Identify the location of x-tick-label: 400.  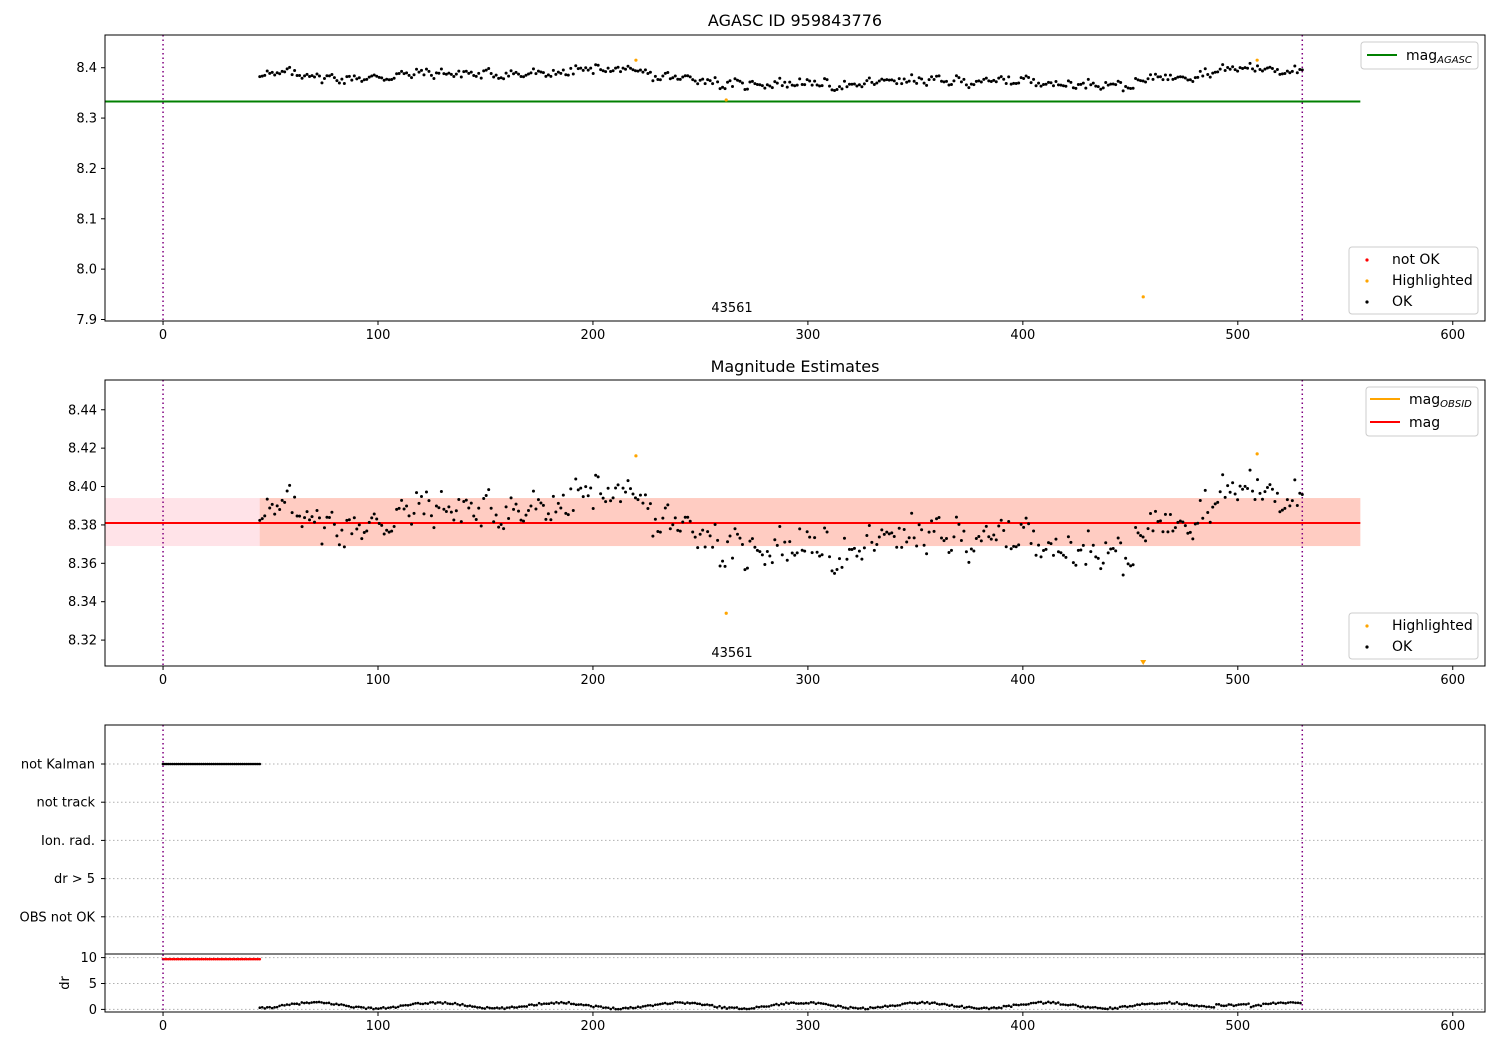
(1022, 1026).